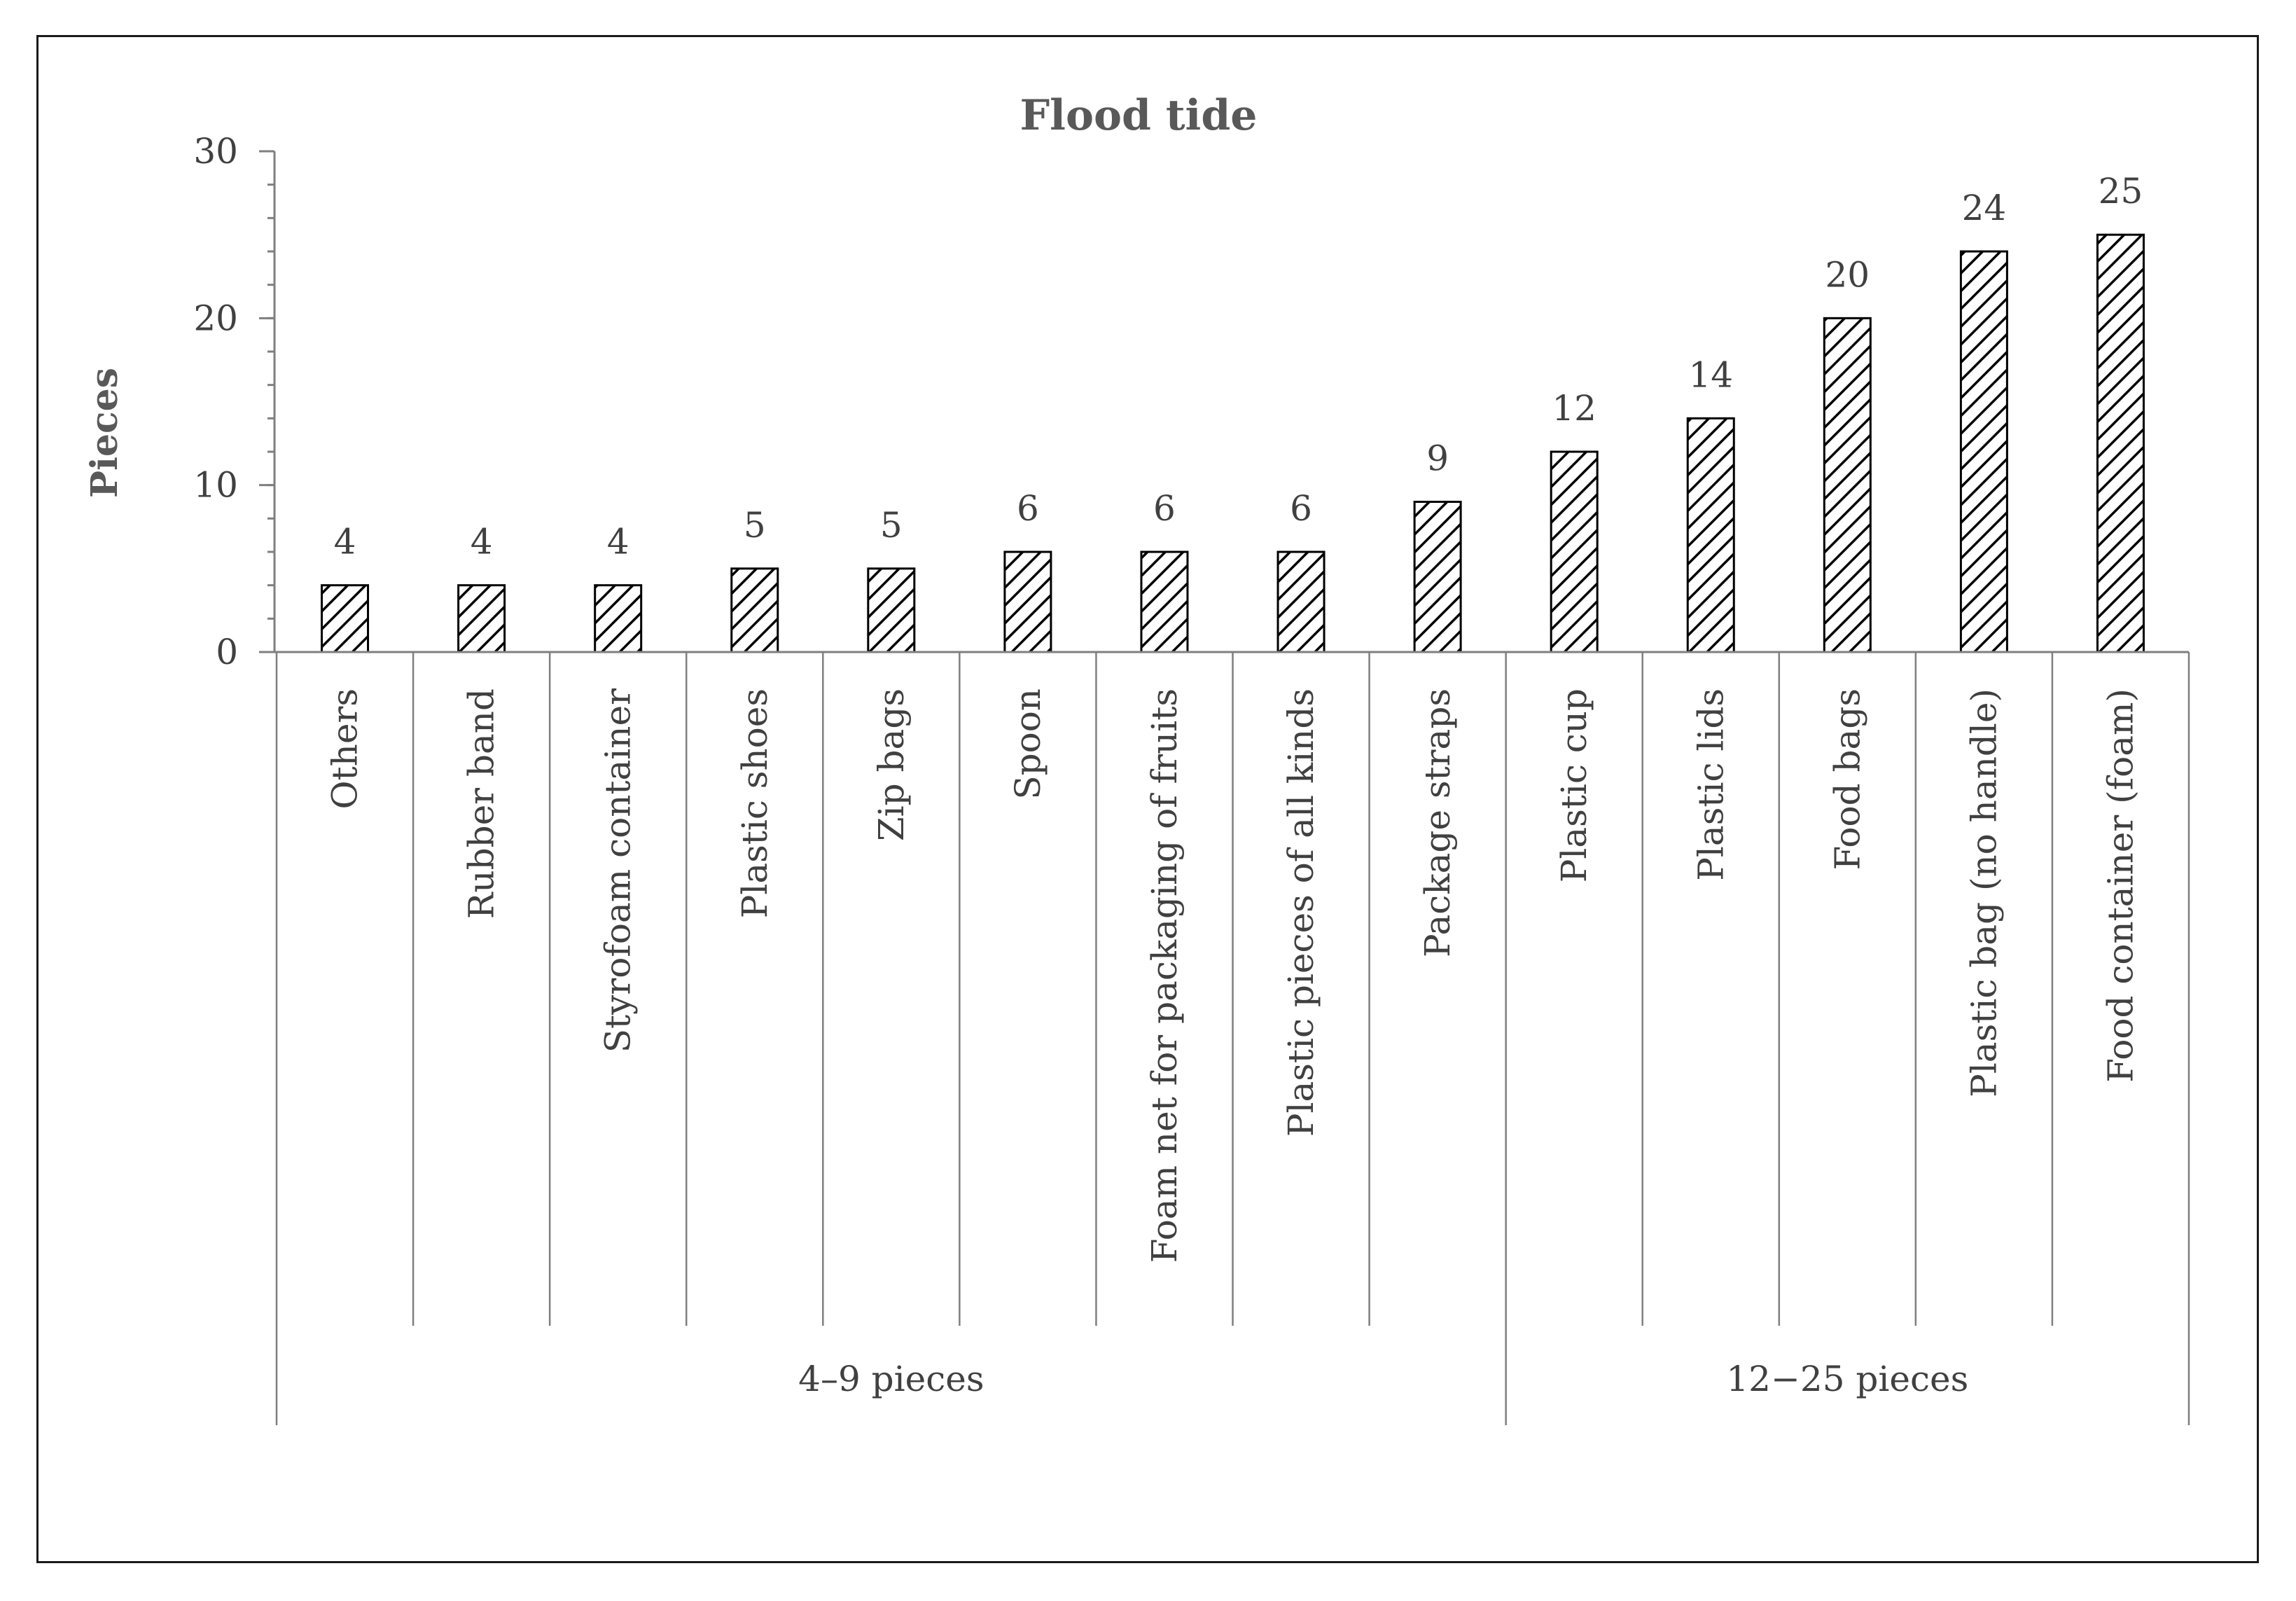 The image size is (2296, 1601). I want to click on data-label: 9, so click(1437, 458).